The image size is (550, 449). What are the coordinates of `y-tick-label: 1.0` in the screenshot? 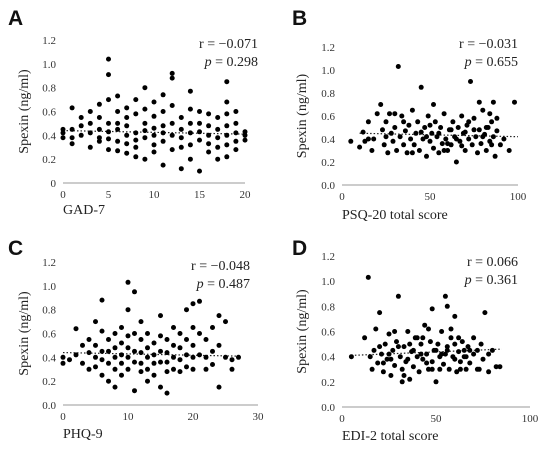 It's located at (49, 65).